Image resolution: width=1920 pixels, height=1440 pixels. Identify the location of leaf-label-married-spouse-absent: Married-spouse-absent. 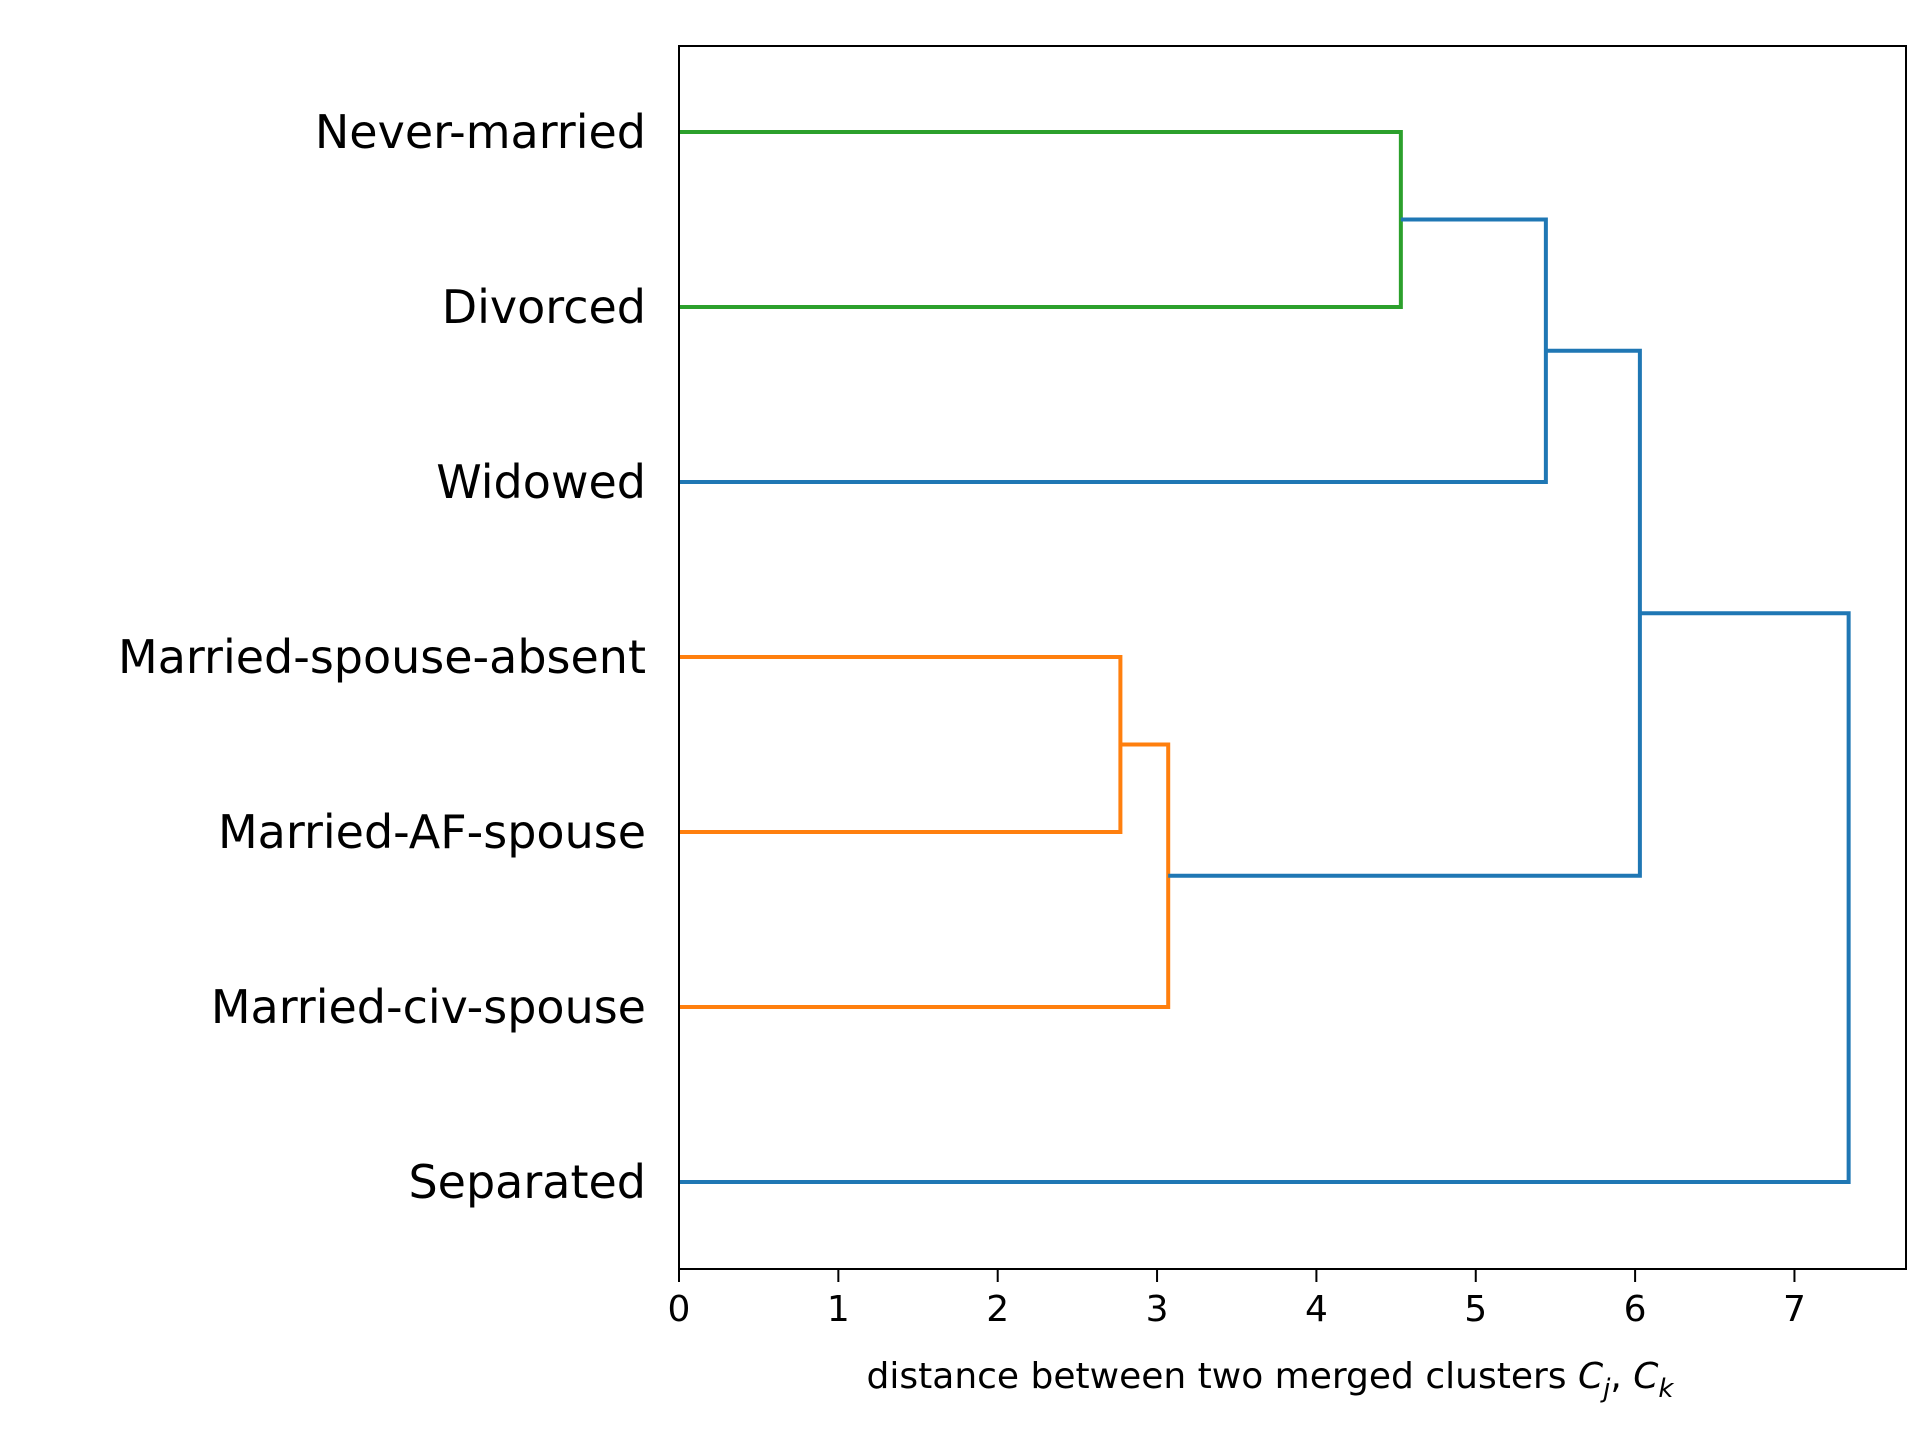
(382, 657).